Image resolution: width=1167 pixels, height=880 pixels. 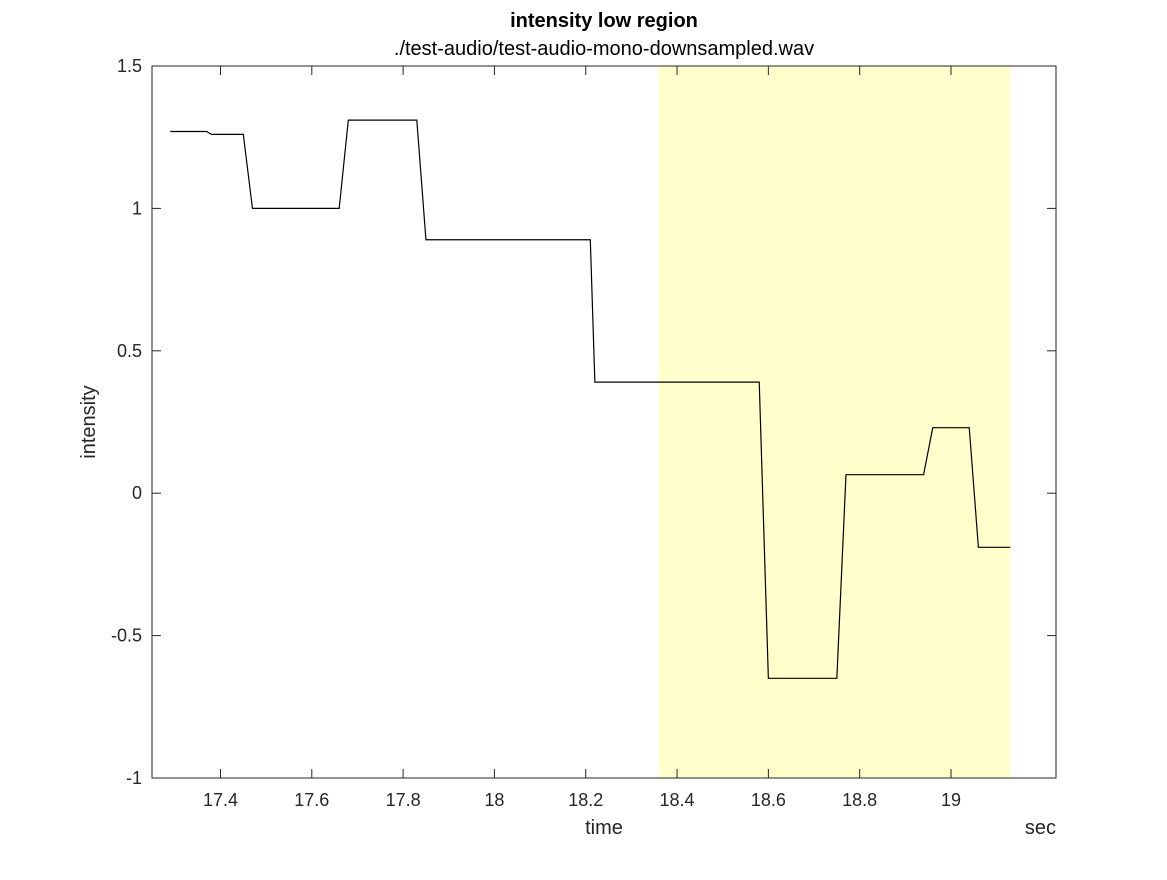 What do you see at coordinates (129, 351) in the screenshot?
I see `y-tick-label: 0.5` at bounding box center [129, 351].